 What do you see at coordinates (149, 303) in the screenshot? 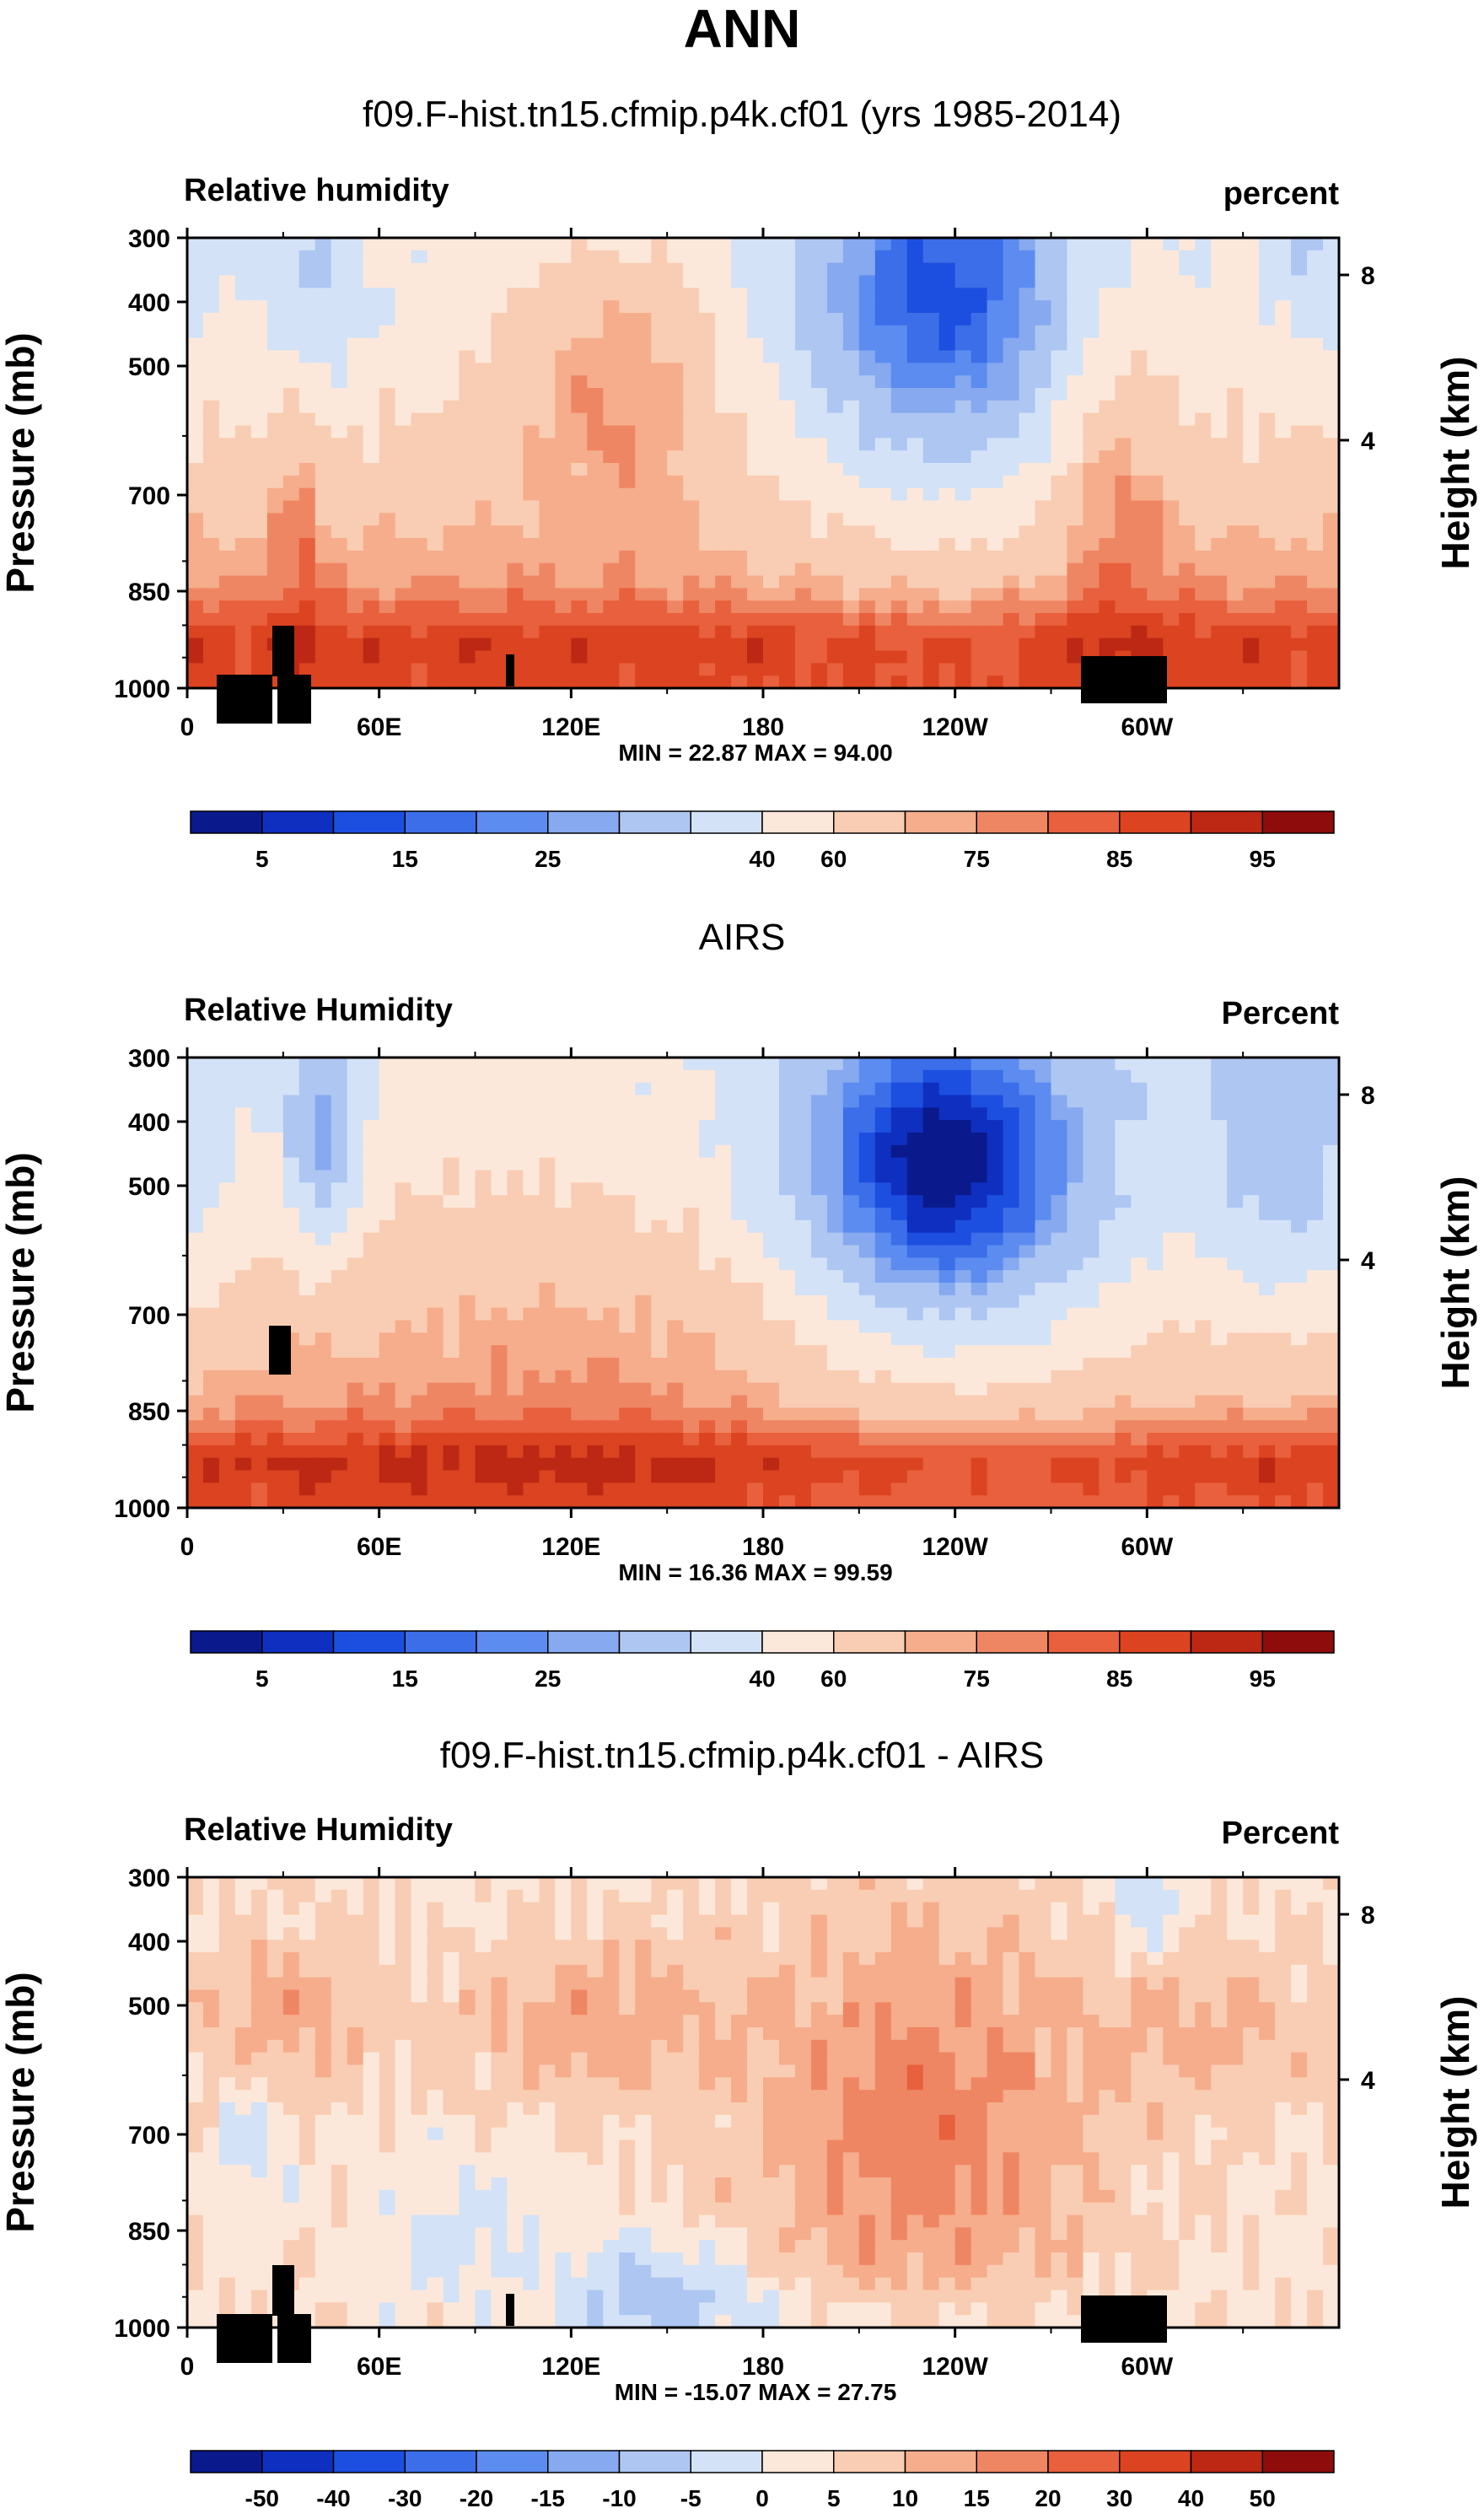
I see `y-tick-label: 400` at bounding box center [149, 303].